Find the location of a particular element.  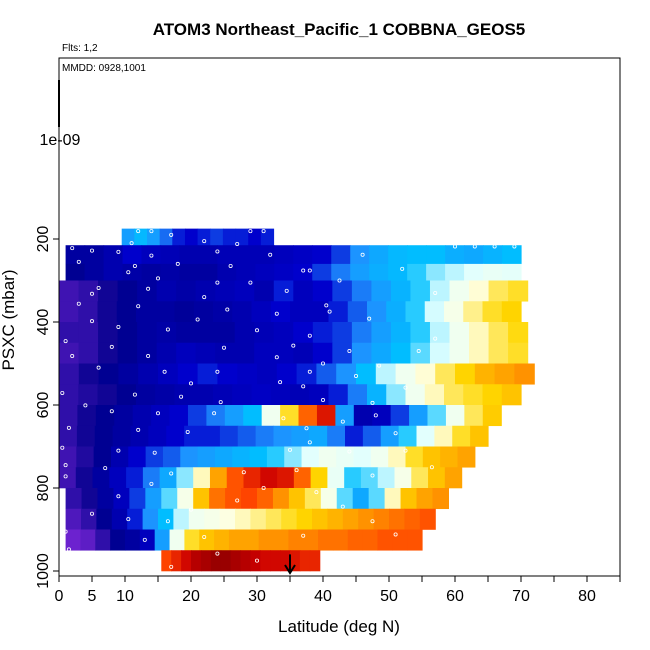

x-tick-label: 10 is located at coordinates (125, 596).